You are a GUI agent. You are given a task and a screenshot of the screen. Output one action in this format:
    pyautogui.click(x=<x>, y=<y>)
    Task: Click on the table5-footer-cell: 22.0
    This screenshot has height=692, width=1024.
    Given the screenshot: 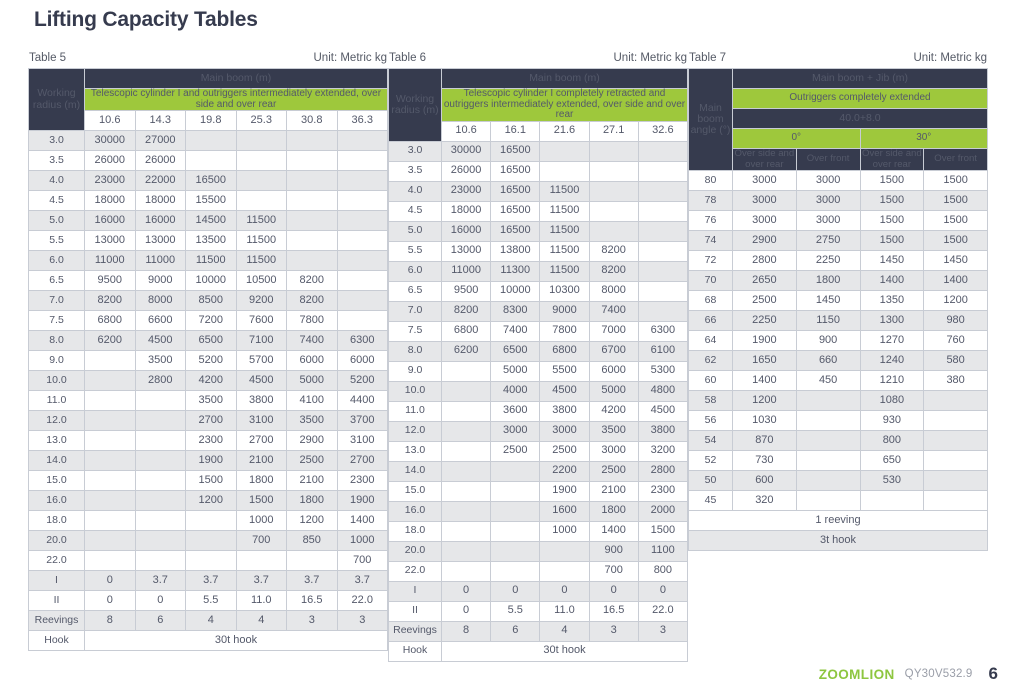 What is the action you would take?
    pyautogui.click(x=362, y=600)
    